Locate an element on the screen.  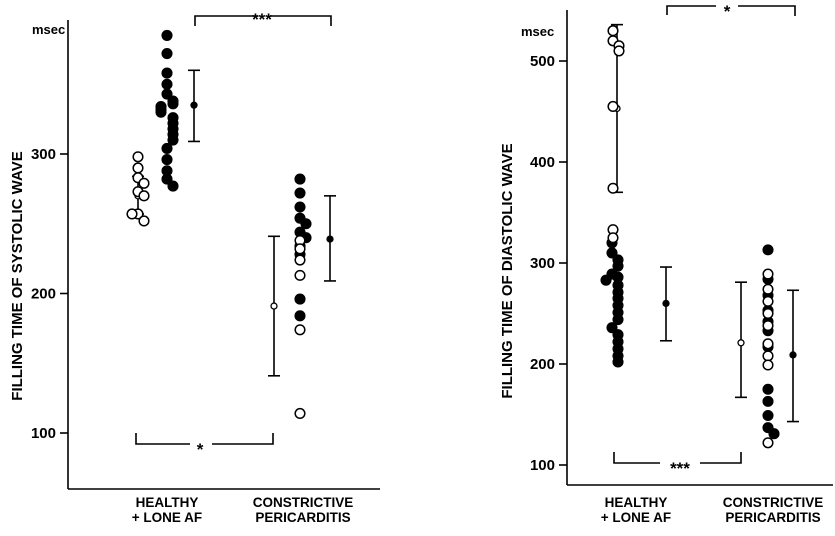
y-axis-label-systolic: FILLING TIME OF SYSTOLIC WAVE is located at coordinates (17, 275).